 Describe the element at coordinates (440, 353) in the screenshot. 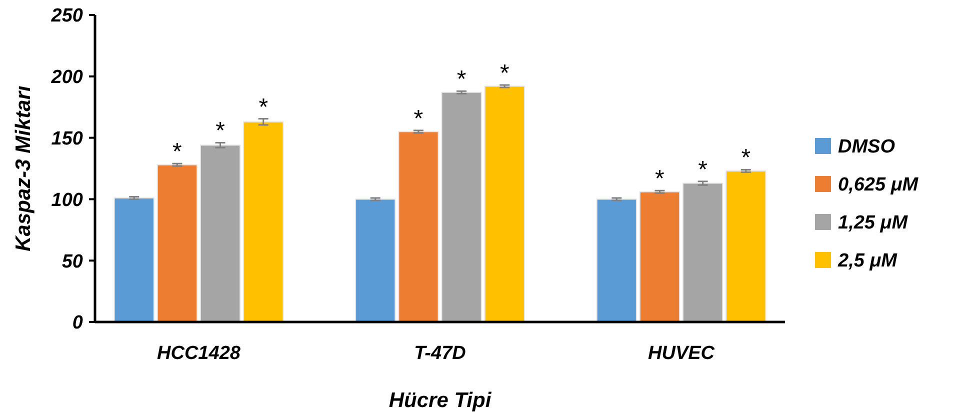

I see `x-tick-label: T-47D` at that location.